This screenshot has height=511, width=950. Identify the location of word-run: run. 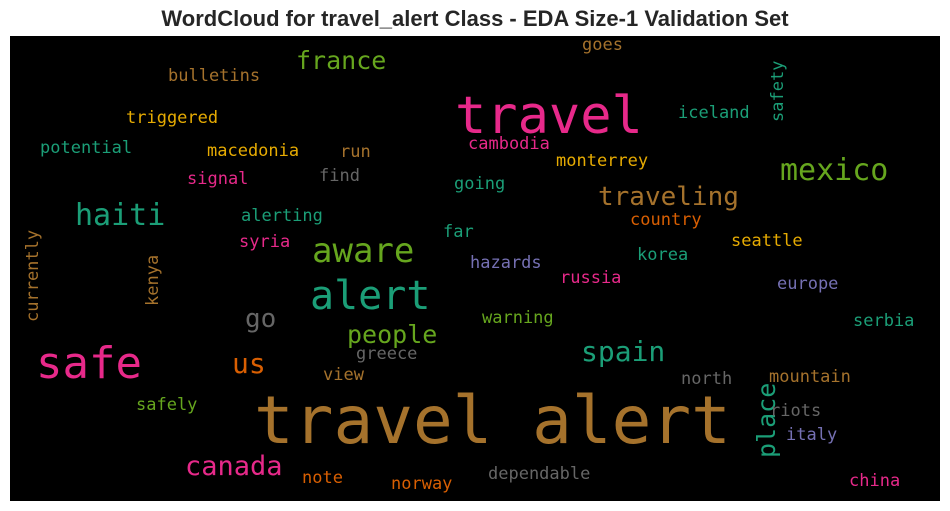
(355, 152).